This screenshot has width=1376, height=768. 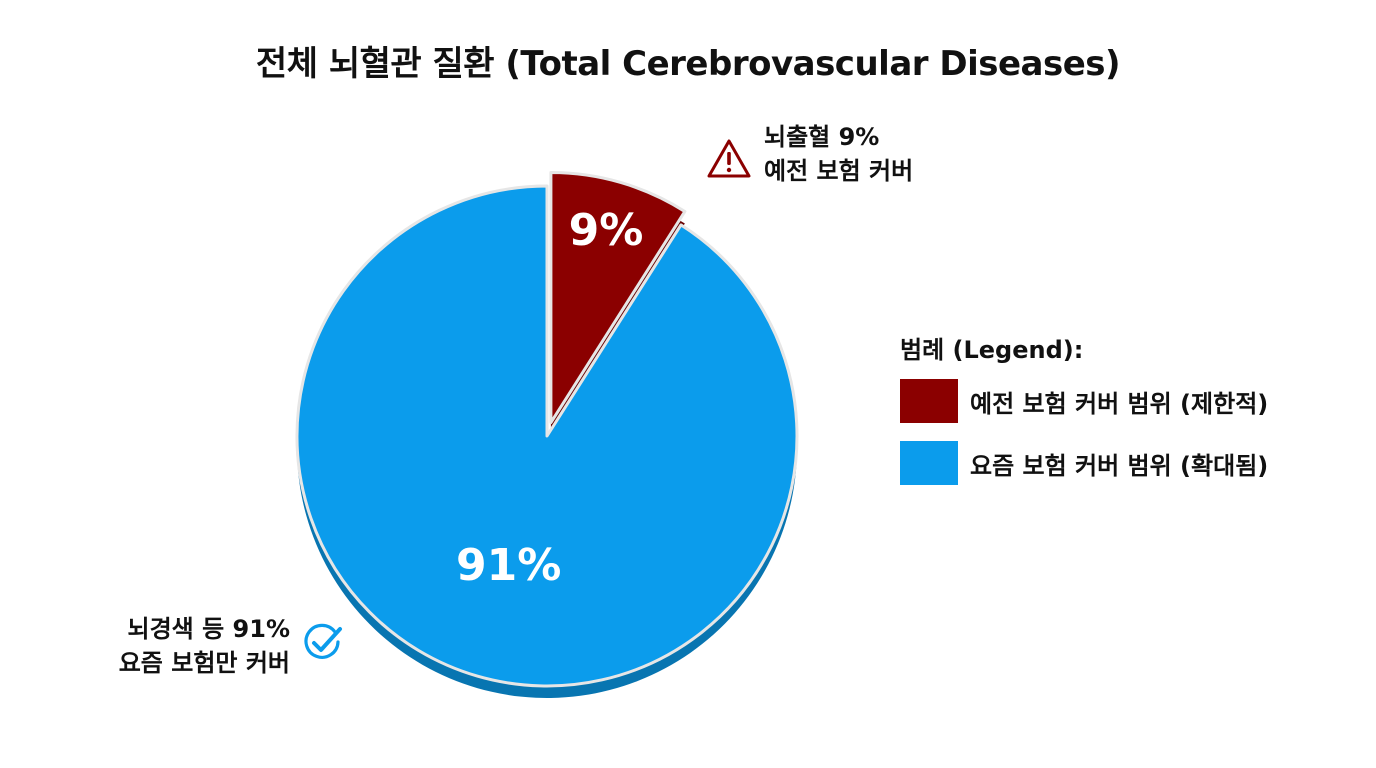 What do you see at coordinates (175, 646) in the screenshot?
I see `infarction-annotation: 뇌경색 등 91% 요즘 보험만 커버` at bounding box center [175, 646].